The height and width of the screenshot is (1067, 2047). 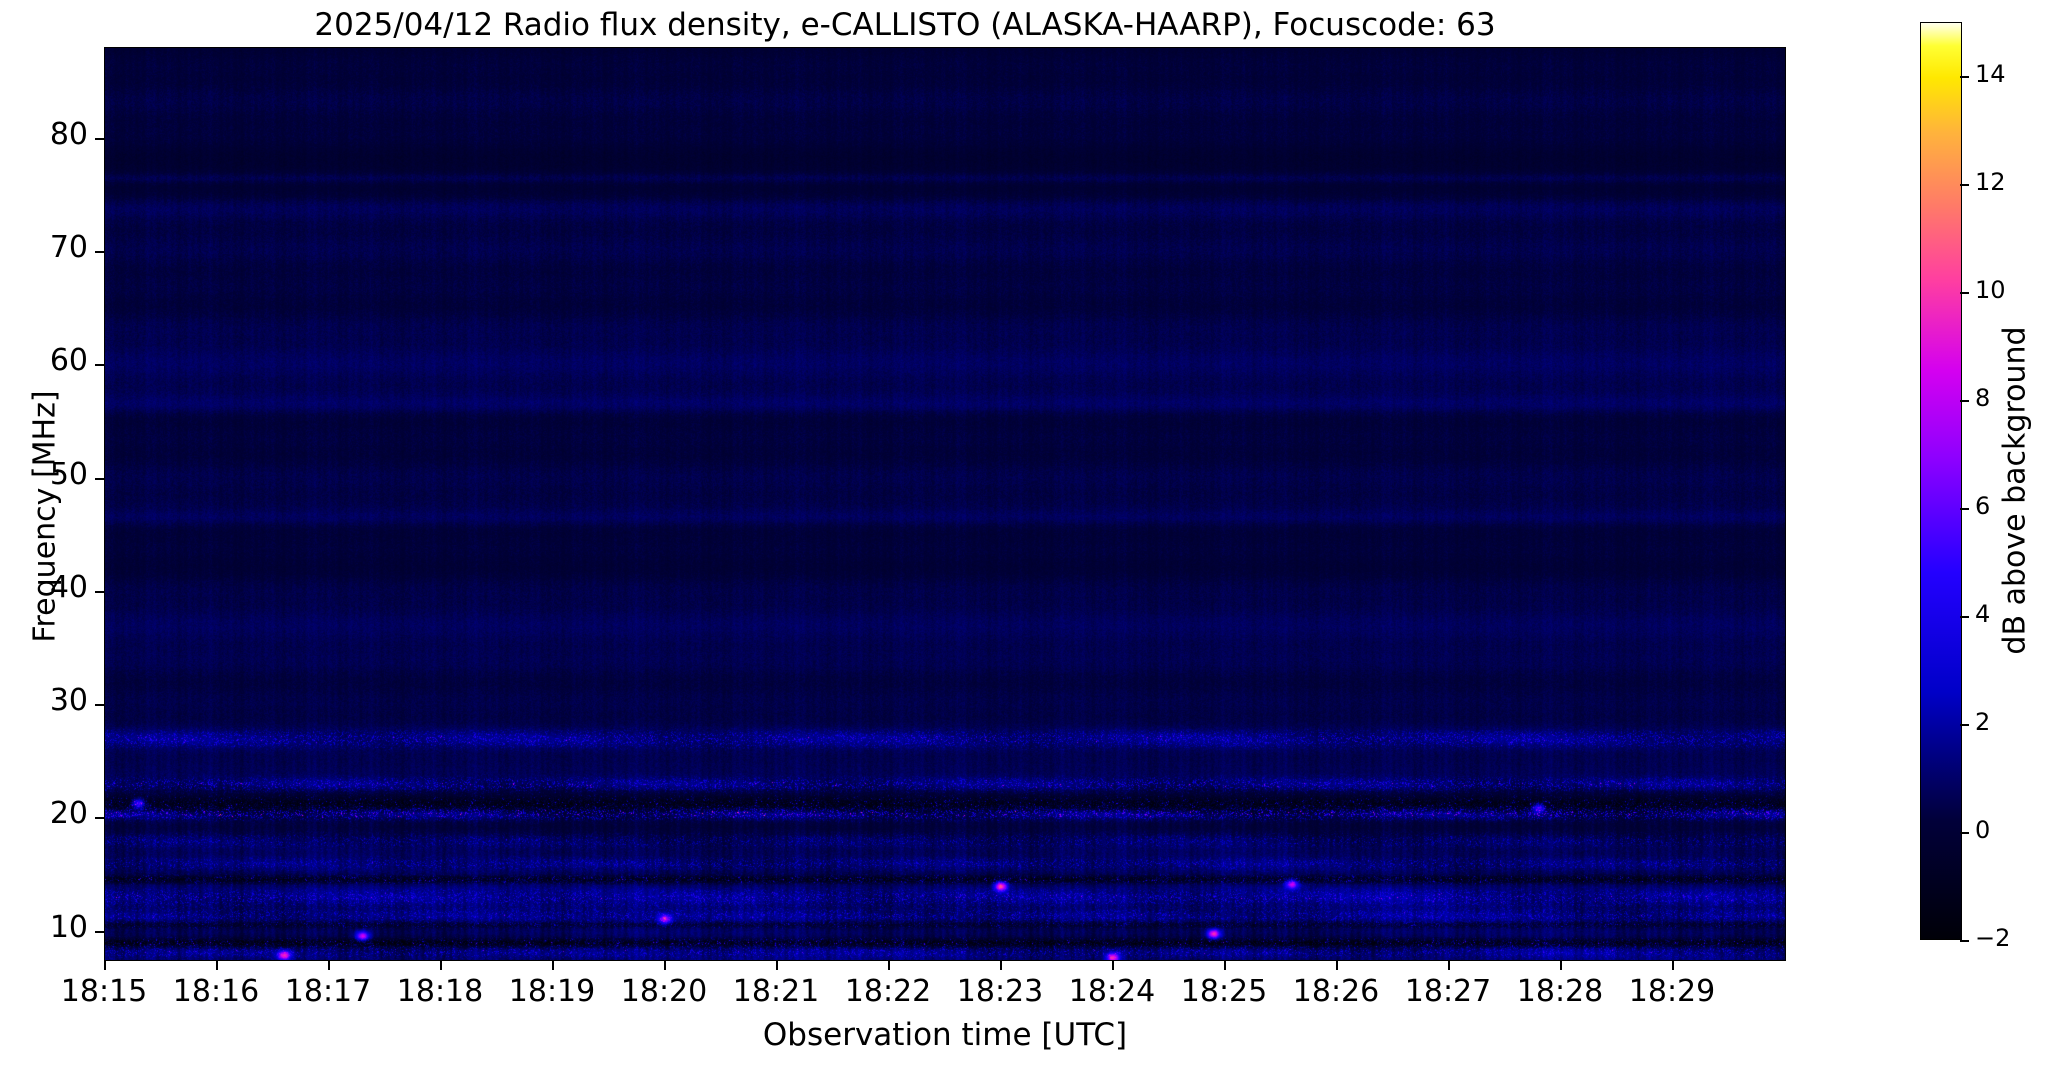 I want to click on colorbar-group: 14 12 10 8 6 4 2 0 −2 dB above background, so click(x=1983, y=492).